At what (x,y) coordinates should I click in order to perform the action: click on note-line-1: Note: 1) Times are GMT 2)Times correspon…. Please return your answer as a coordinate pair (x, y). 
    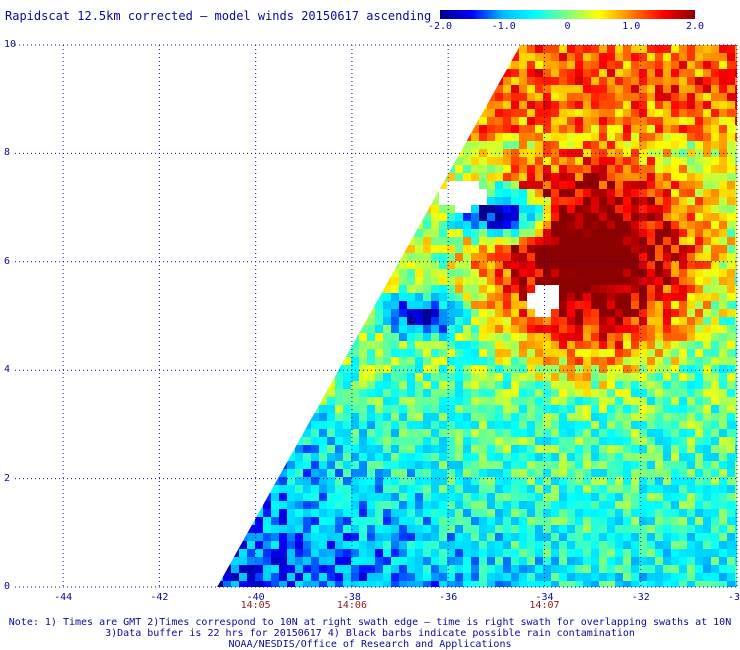
    Looking at the image, I should click on (370, 622).